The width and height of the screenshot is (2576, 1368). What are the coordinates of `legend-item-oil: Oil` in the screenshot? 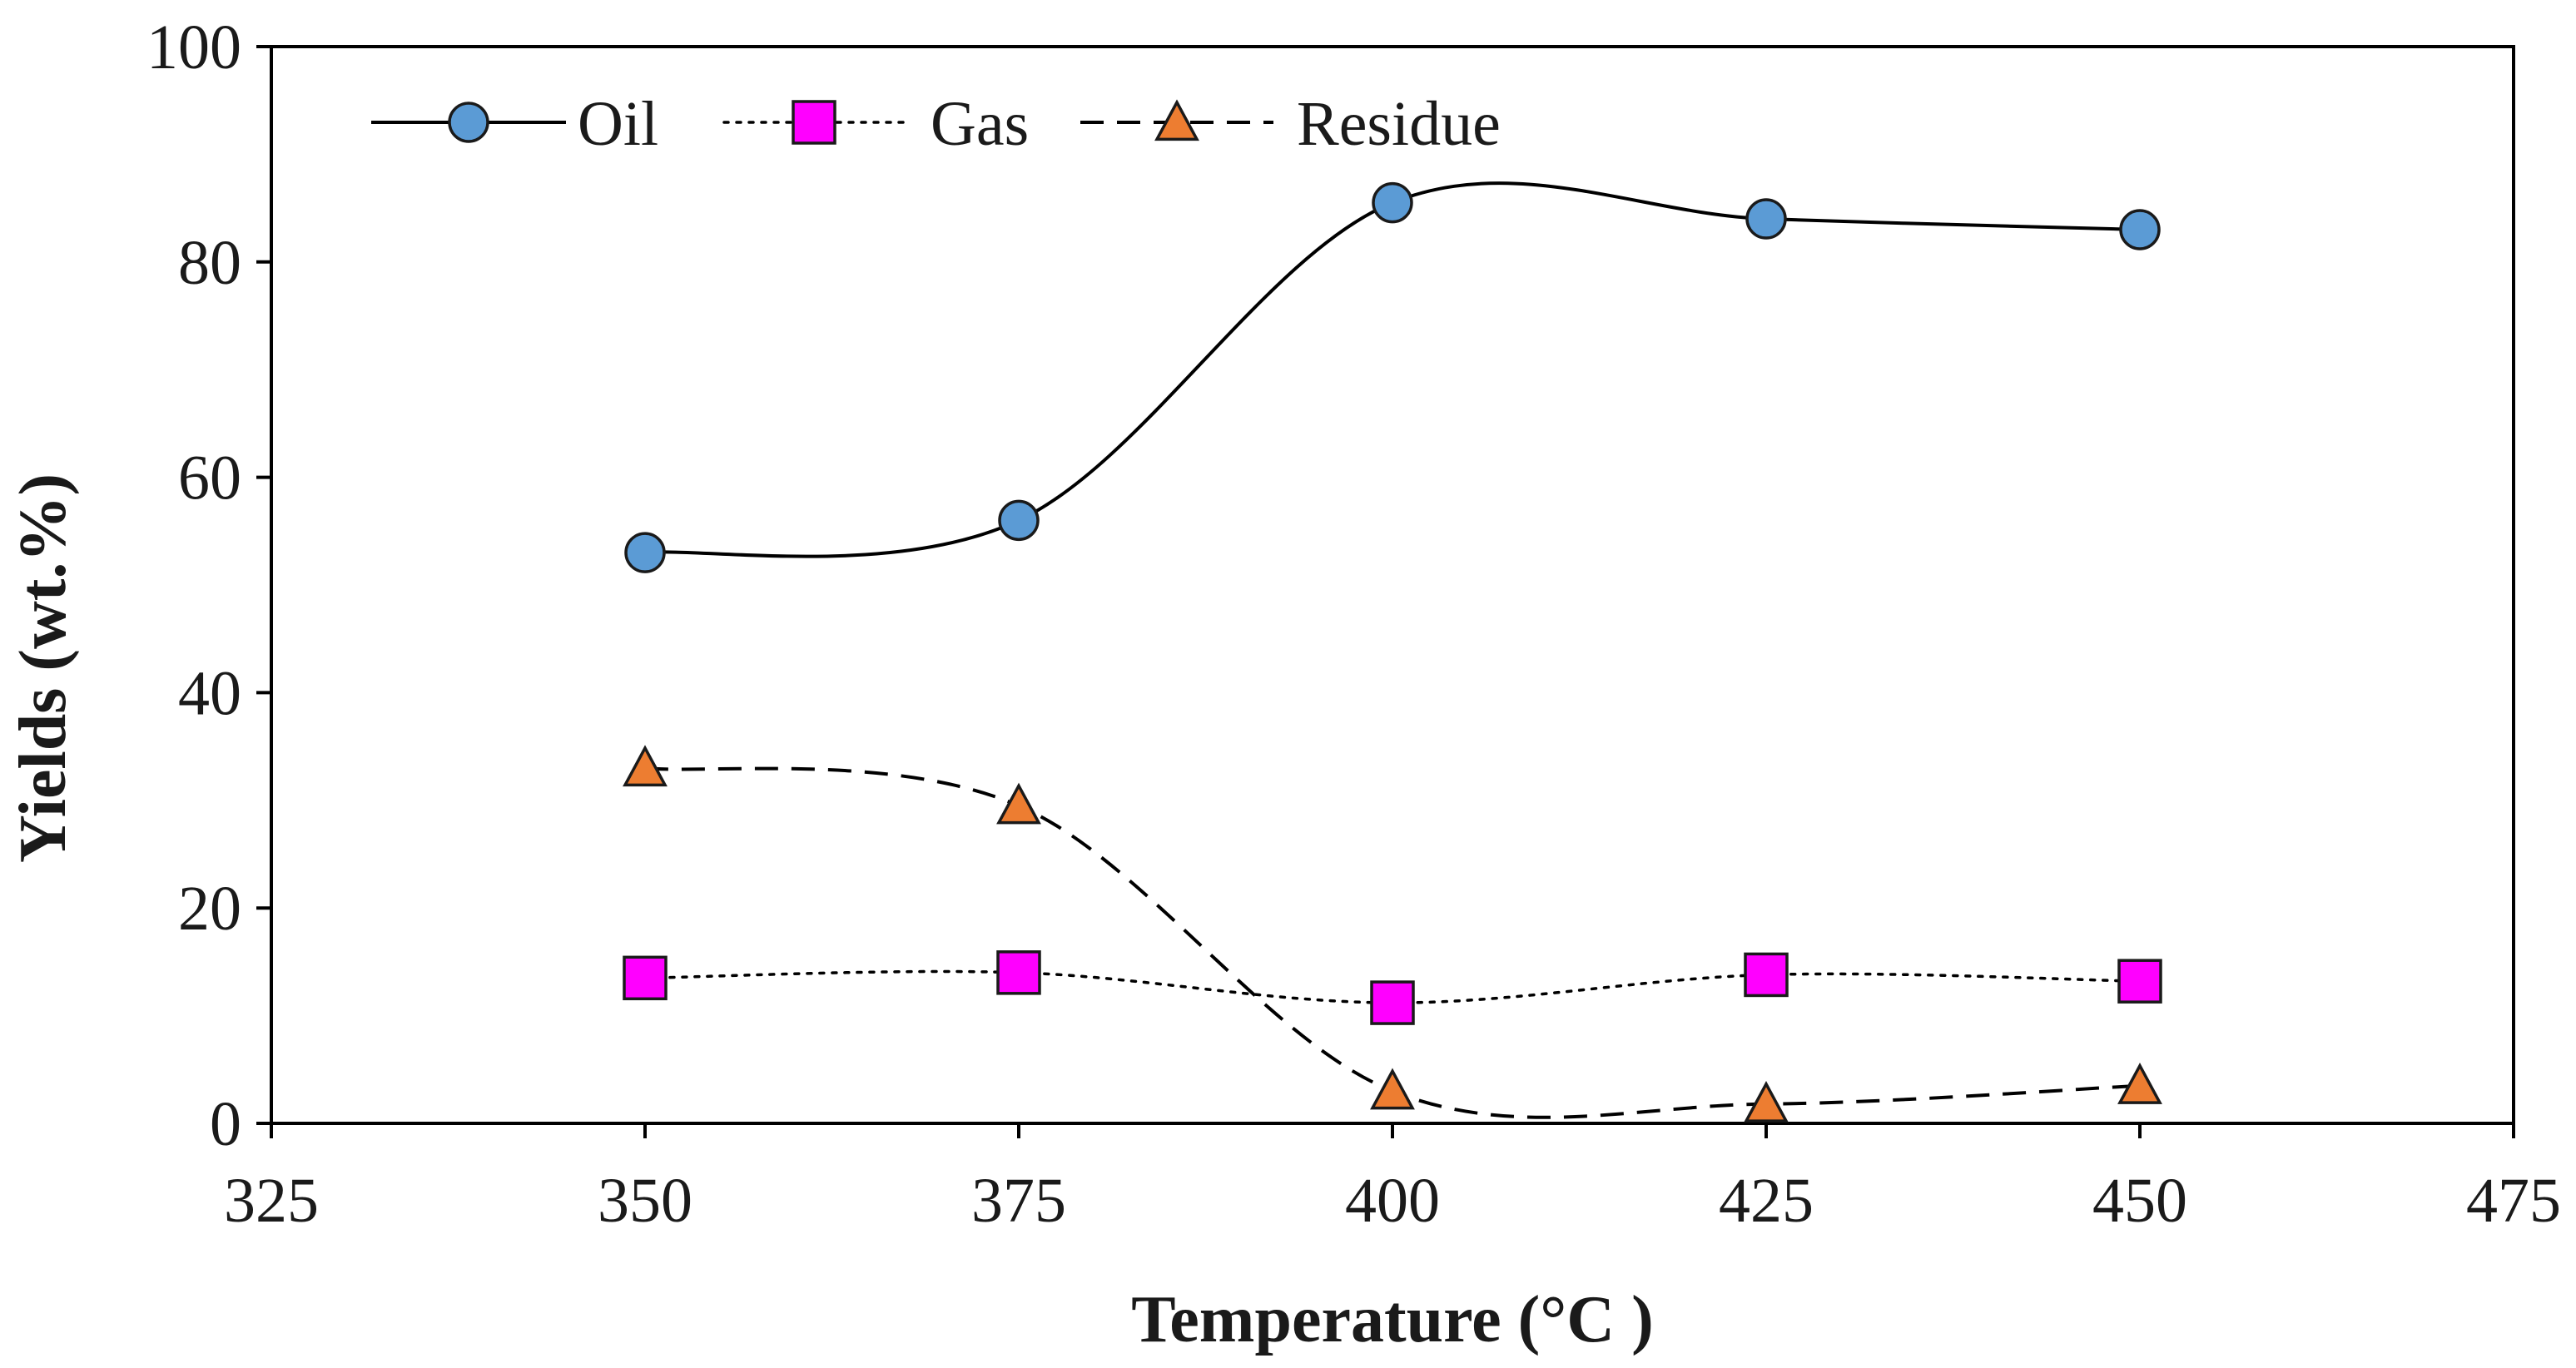 It's located at (514, 124).